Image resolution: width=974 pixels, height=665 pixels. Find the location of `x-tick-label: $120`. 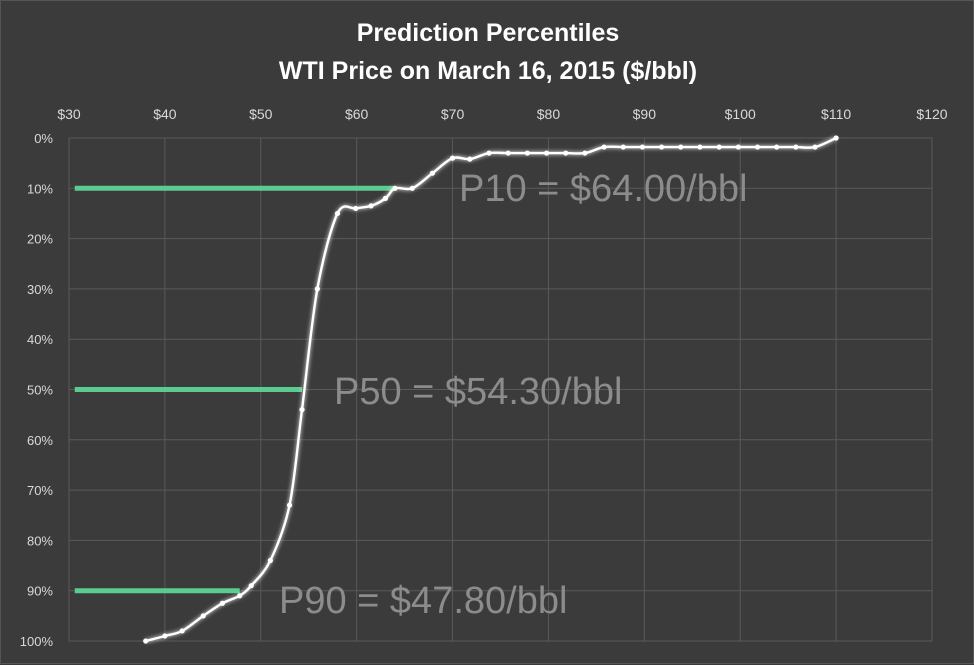

x-tick-label: $120 is located at coordinates (931, 114).